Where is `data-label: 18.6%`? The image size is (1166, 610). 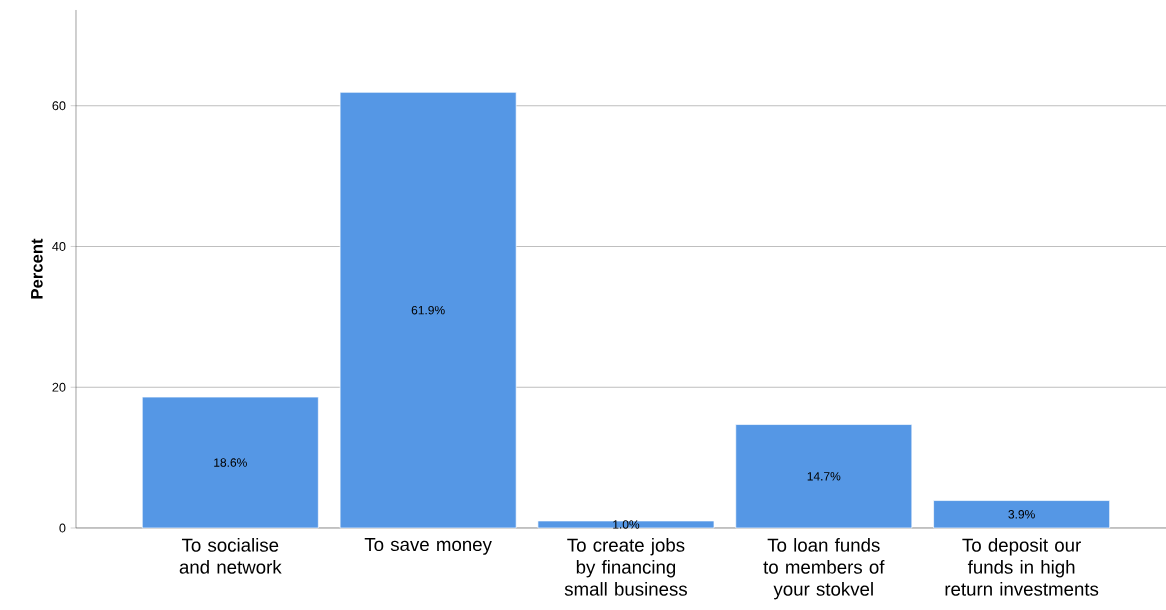
data-label: 18.6% is located at coordinates (230, 462).